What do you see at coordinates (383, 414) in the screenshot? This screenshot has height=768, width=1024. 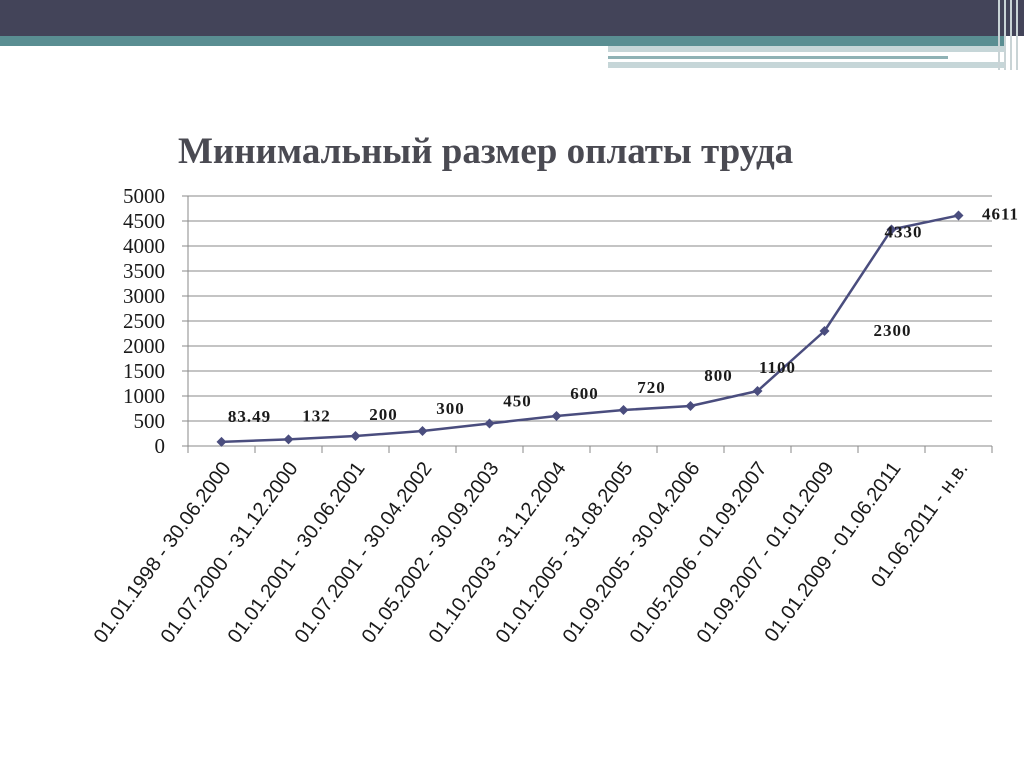 I see `data-label: 200` at bounding box center [383, 414].